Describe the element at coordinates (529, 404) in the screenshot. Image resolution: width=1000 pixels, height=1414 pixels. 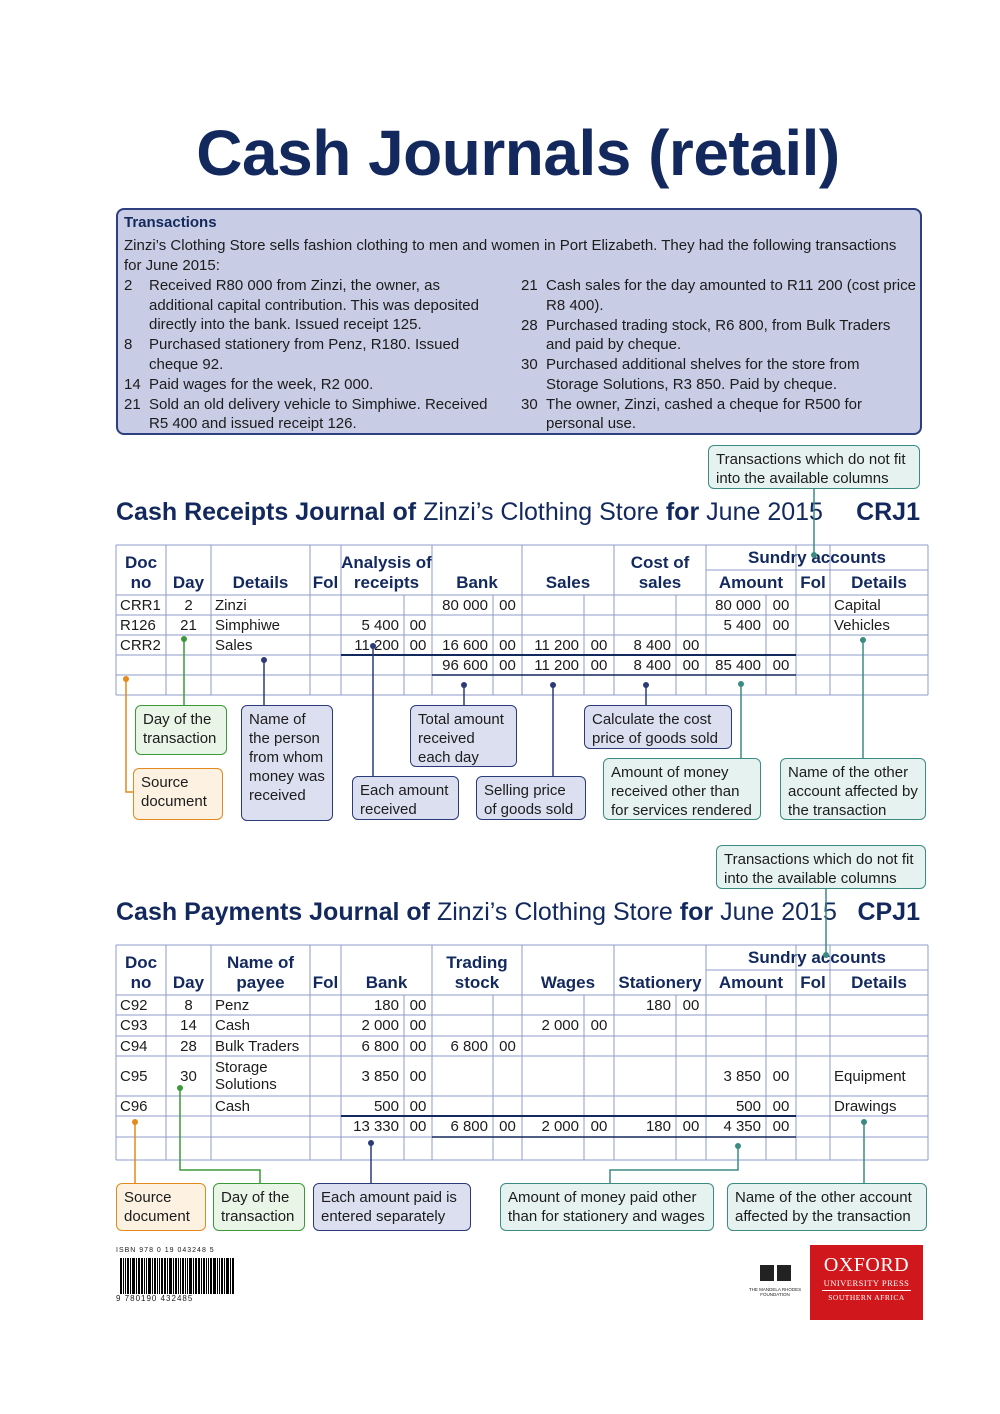
I see `transaction-day: 30` at that location.